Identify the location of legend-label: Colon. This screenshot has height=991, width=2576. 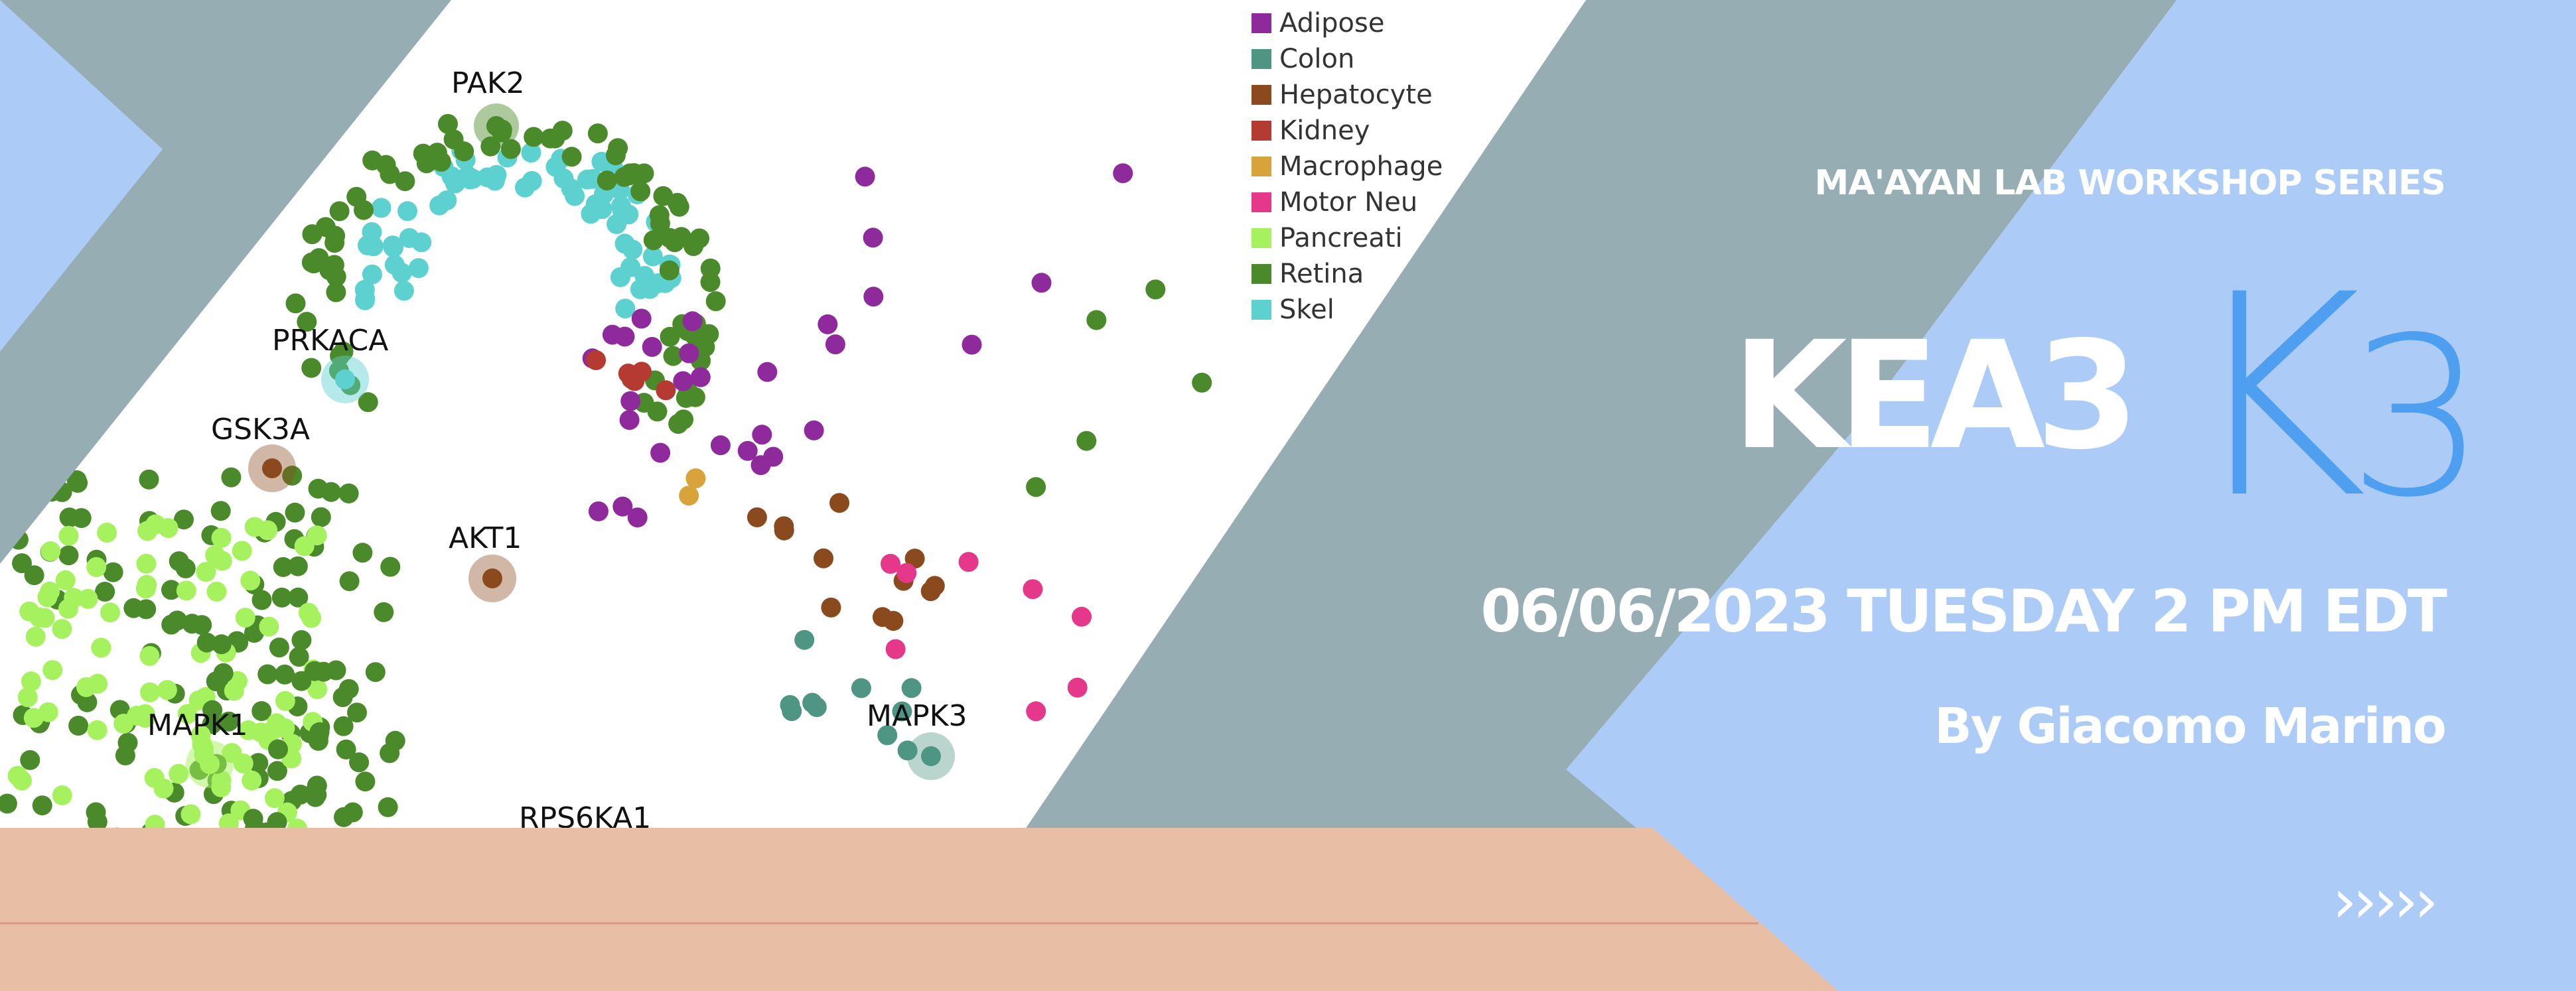
(1317, 59).